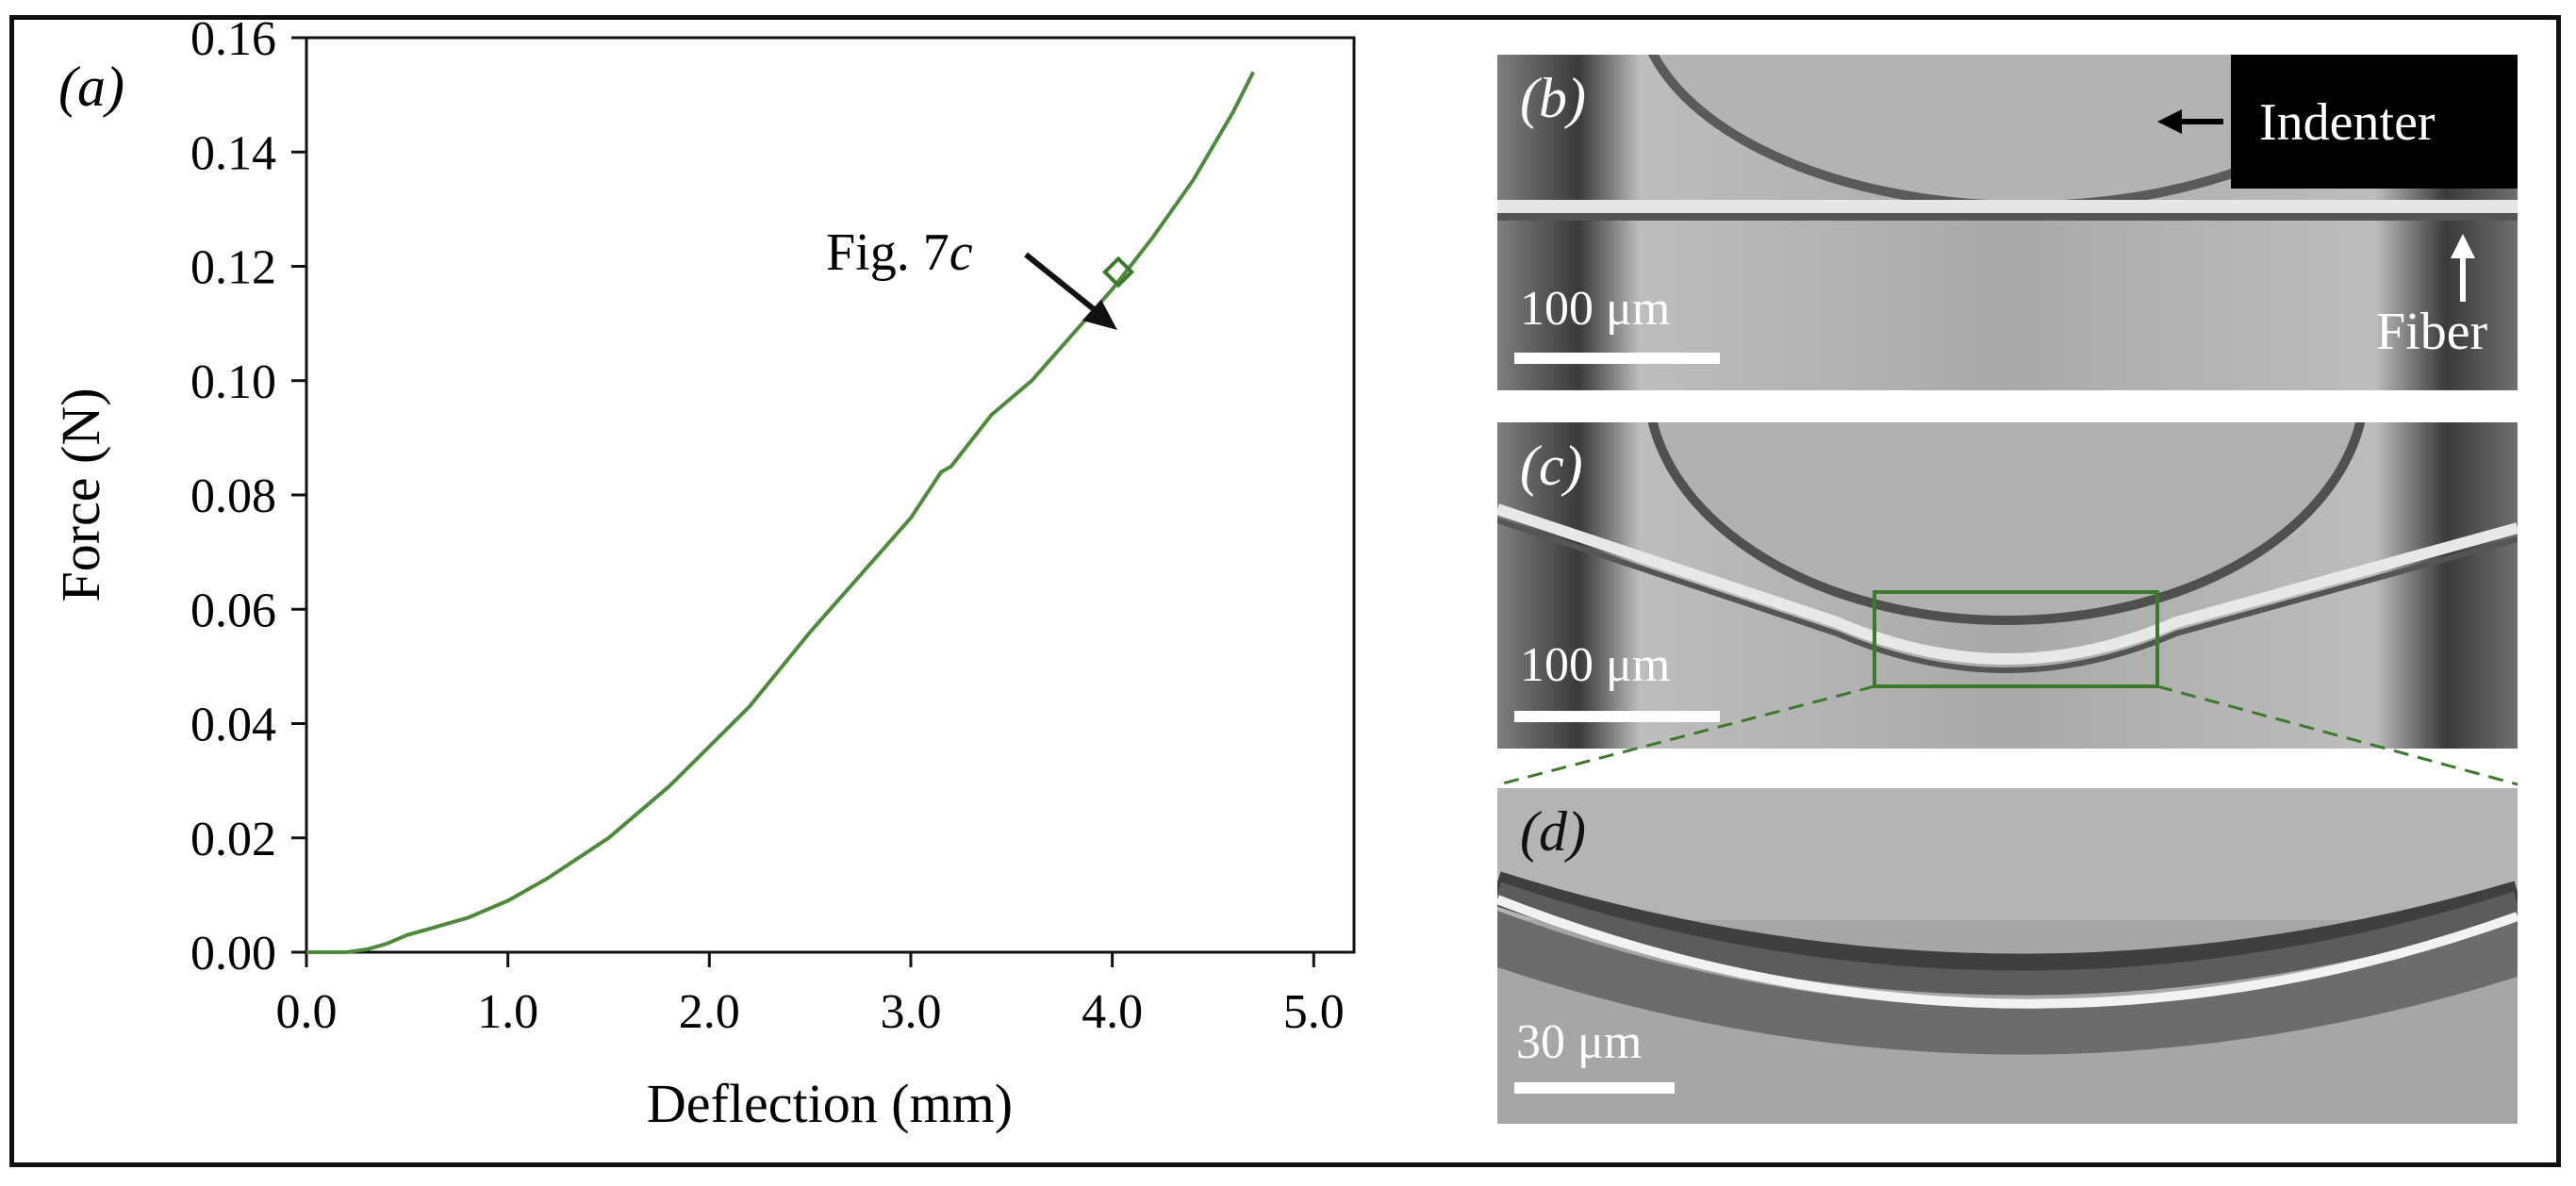 This screenshot has height=1186, width=2576. What do you see at coordinates (2007, 956) in the screenshot?
I see `panel-d-micrograph: (d) 30 μm` at bounding box center [2007, 956].